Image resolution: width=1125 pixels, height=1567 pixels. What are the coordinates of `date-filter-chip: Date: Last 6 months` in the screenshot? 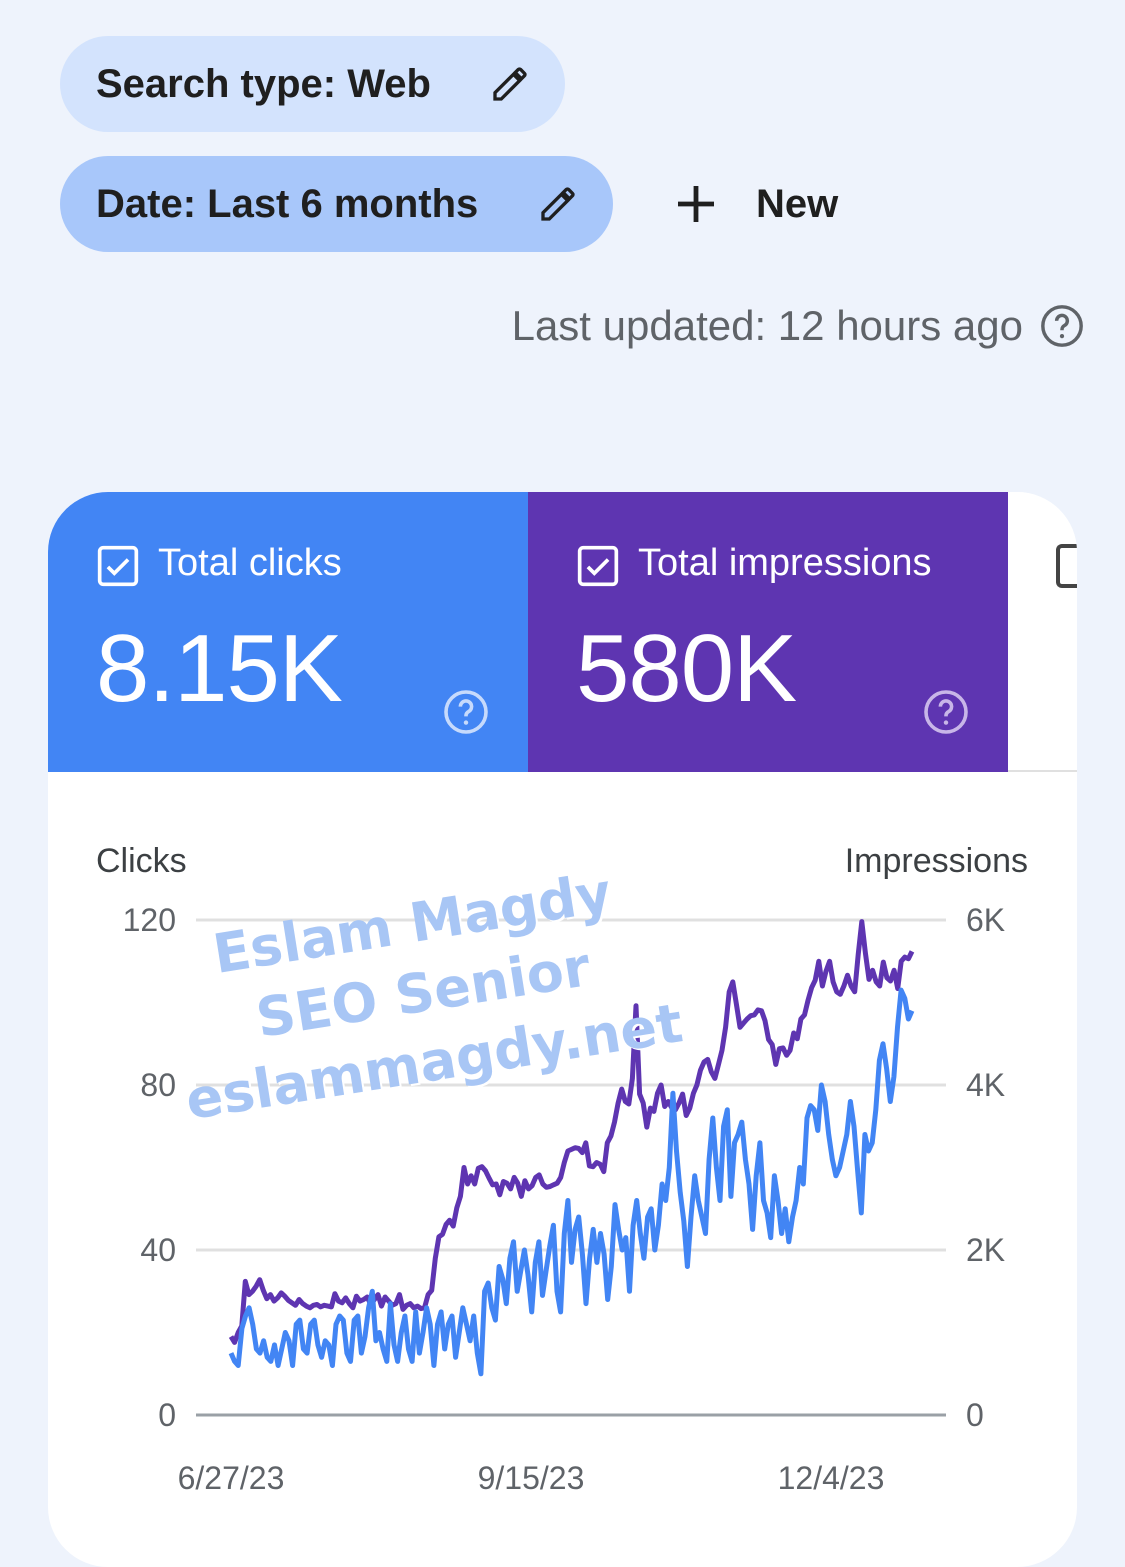 It's located at (336, 204).